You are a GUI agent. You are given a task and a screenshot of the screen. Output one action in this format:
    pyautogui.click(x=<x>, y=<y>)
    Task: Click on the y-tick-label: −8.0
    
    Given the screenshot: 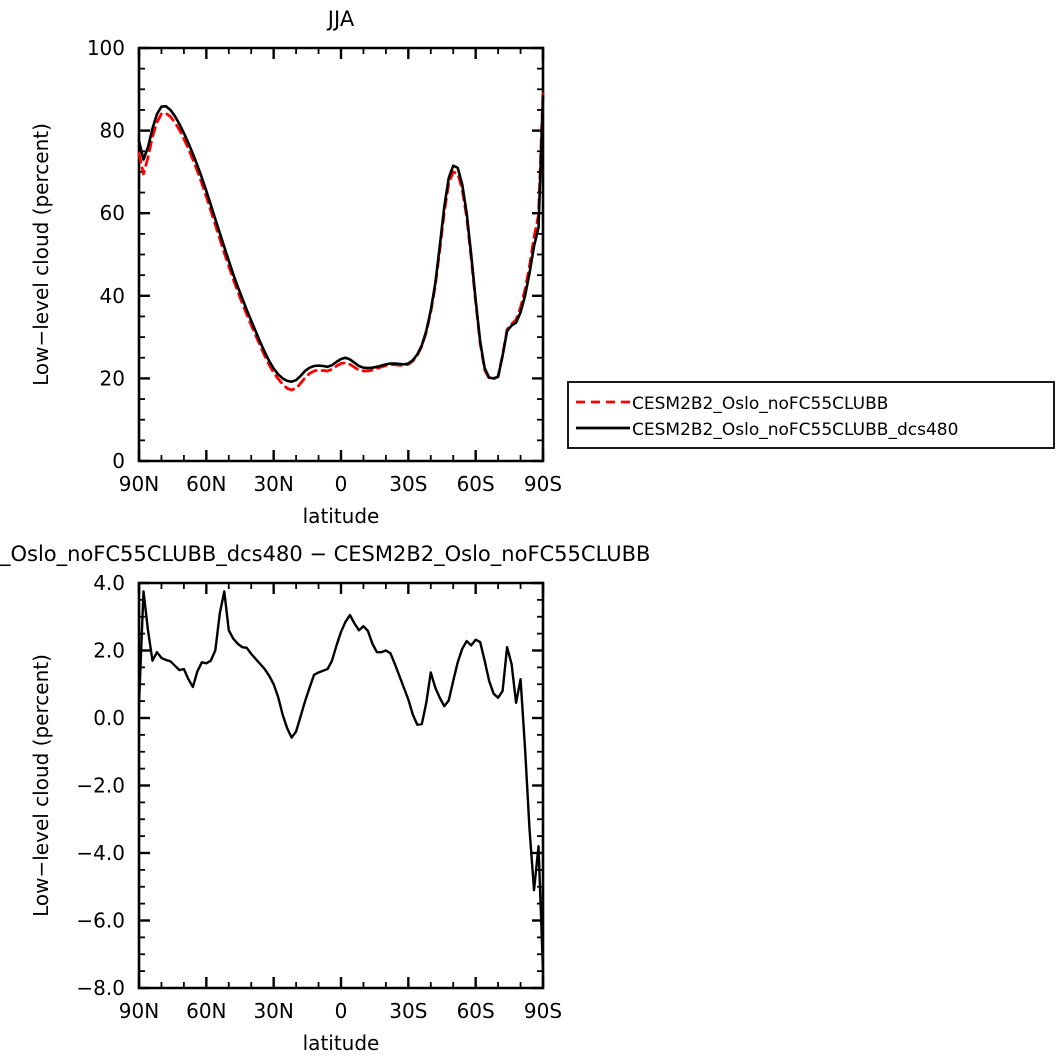 What is the action you would take?
    pyautogui.click(x=100, y=988)
    